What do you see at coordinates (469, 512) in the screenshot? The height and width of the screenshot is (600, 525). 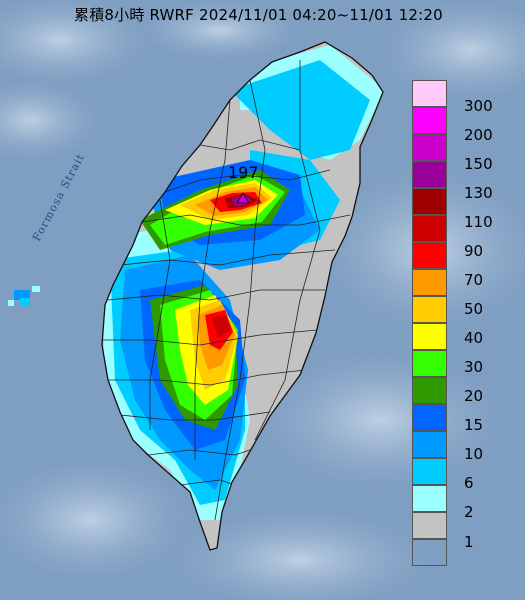 I see `legend-label: 2` at bounding box center [469, 512].